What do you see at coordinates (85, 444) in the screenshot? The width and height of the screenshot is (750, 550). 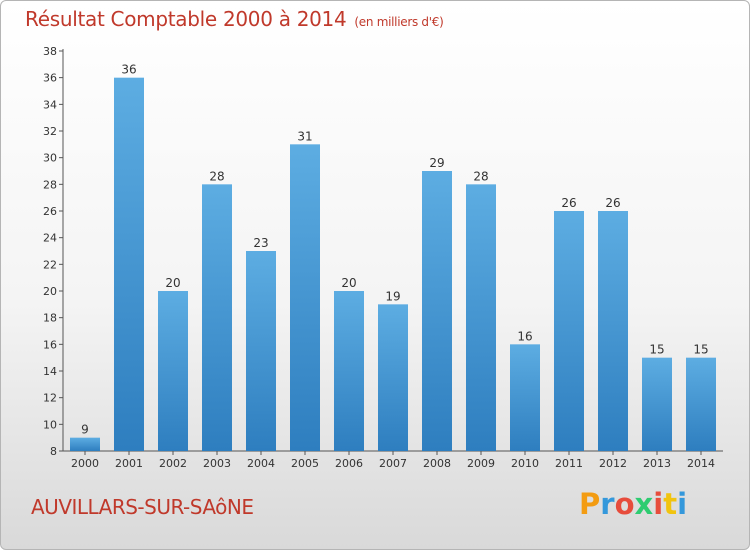 I see `bar-2000` at bounding box center [85, 444].